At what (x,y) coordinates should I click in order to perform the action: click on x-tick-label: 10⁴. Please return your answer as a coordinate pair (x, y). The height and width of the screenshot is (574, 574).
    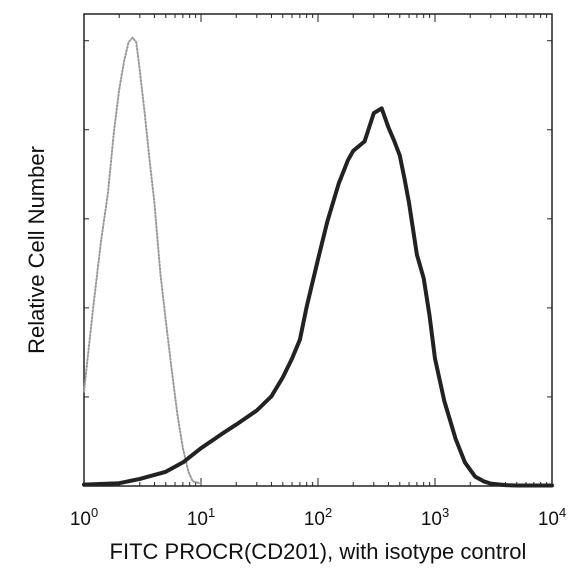
    Looking at the image, I should click on (552, 517).